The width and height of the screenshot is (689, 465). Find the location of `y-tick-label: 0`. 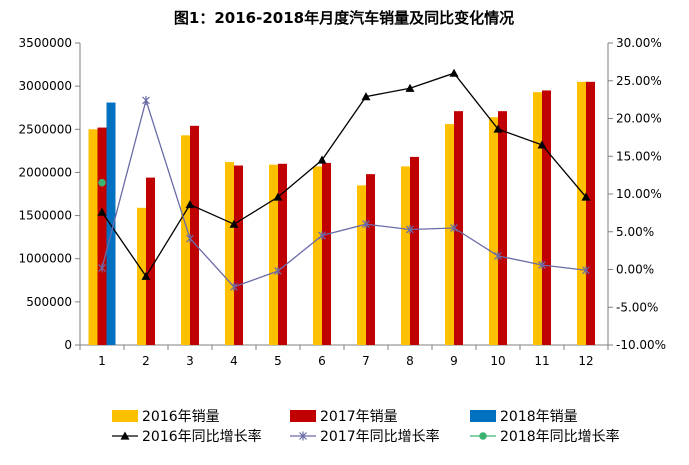

y-tick-label: 0 is located at coordinates (68, 345).